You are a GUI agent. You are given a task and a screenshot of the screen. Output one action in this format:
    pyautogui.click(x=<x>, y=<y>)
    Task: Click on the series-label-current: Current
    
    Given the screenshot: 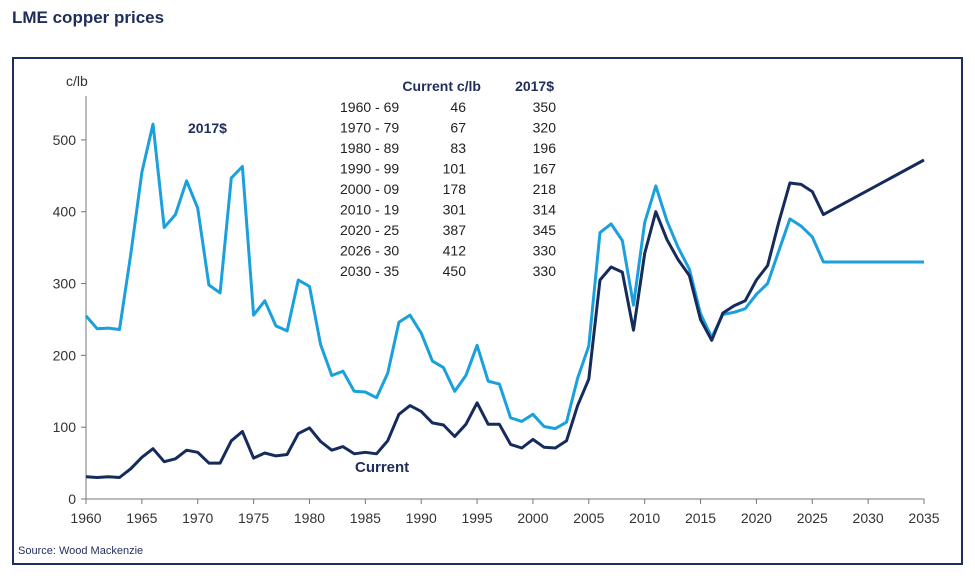 What is the action you would take?
    pyautogui.click(x=382, y=467)
    